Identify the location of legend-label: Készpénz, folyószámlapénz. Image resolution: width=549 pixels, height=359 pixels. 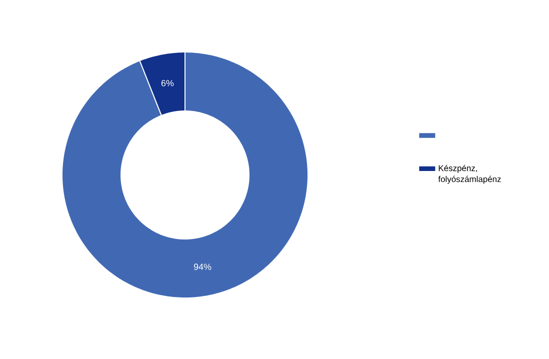
(469, 174).